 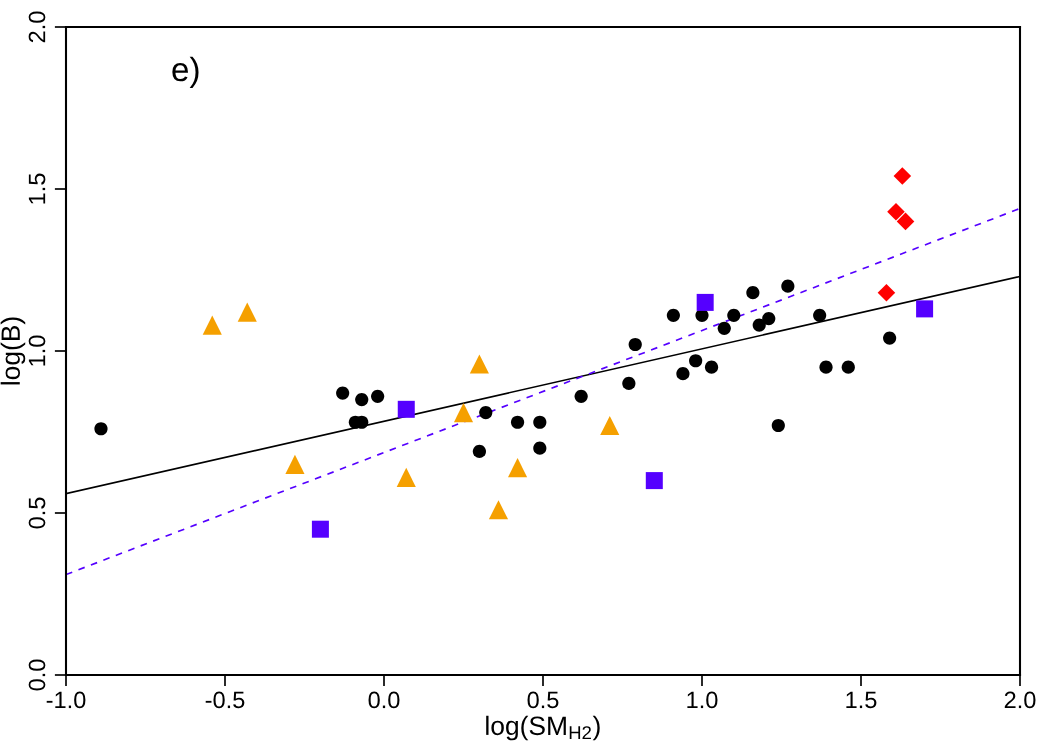 I want to click on y-tick-label: 0.5, so click(x=37, y=513).